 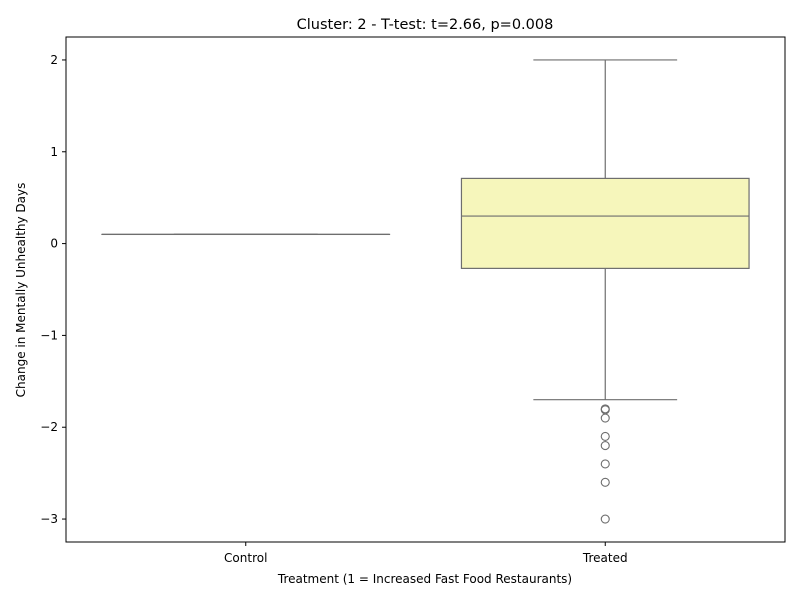 What do you see at coordinates (54, 244) in the screenshot?
I see `y-tick-label: 0` at bounding box center [54, 244].